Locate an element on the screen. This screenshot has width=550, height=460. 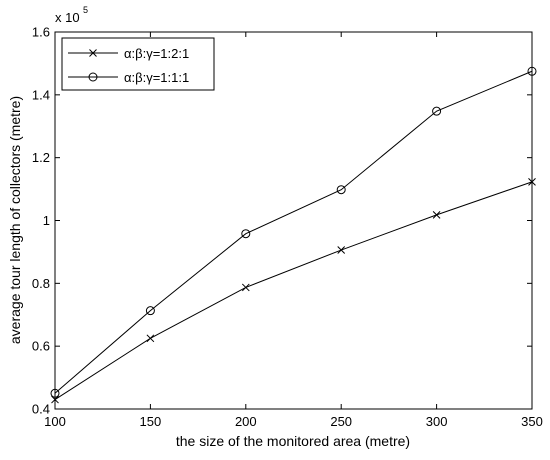
y-multiplier-base: x 10 is located at coordinates (67, 17).